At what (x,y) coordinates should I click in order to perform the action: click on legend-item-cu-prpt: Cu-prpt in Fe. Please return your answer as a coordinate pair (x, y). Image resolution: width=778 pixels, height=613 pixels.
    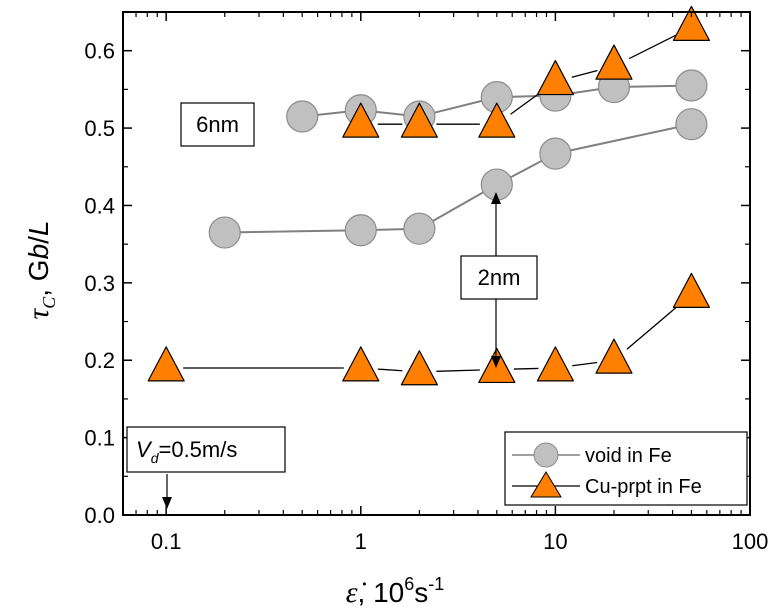
    Looking at the image, I should click on (607, 484).